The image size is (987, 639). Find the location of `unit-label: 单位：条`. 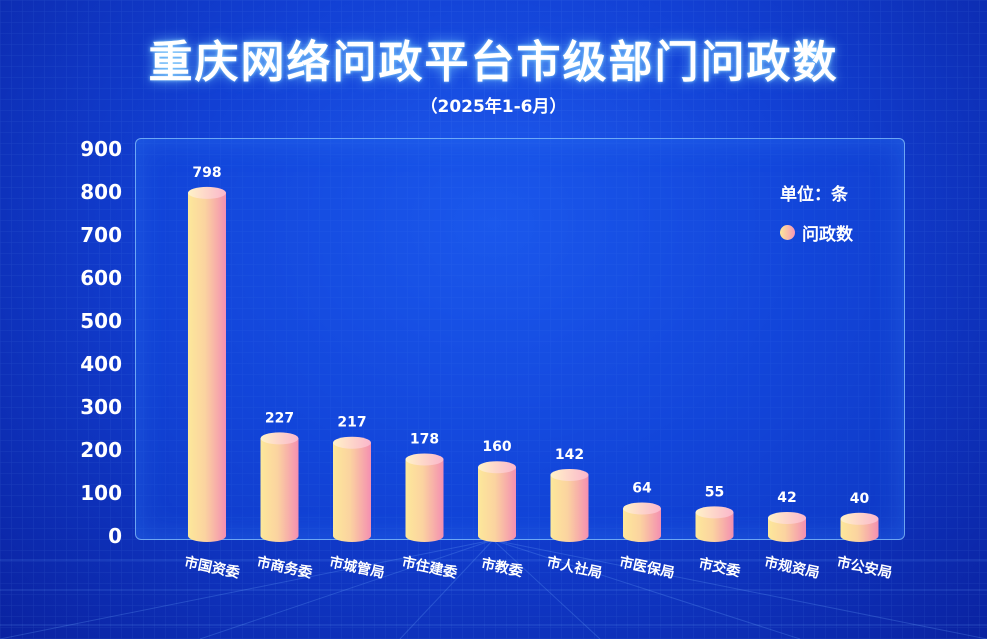

unit-label: 单位：条 is located at coordinates (814, 195).